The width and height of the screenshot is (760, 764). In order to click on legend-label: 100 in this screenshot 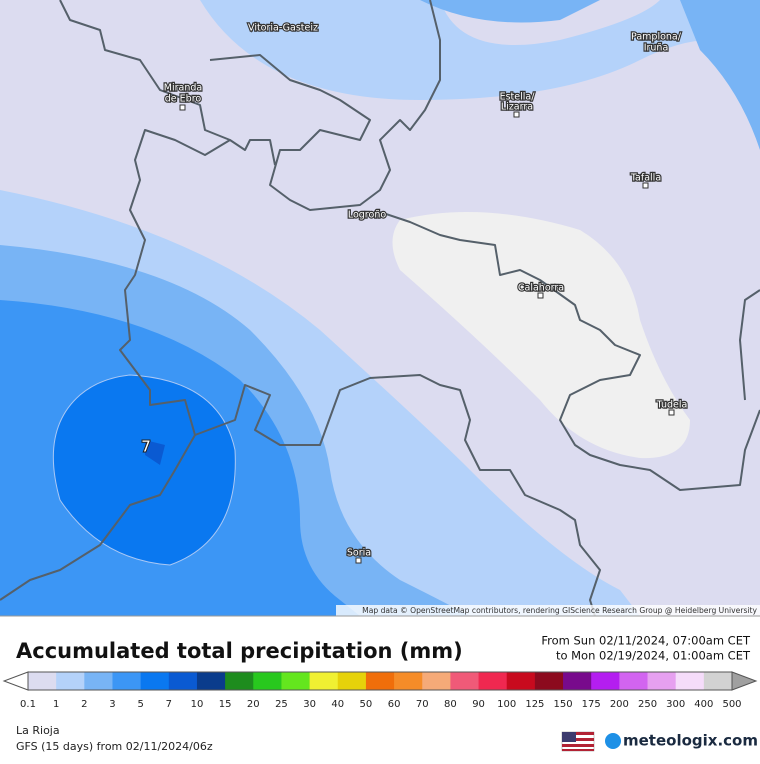, I will do `click(506, 704)`.